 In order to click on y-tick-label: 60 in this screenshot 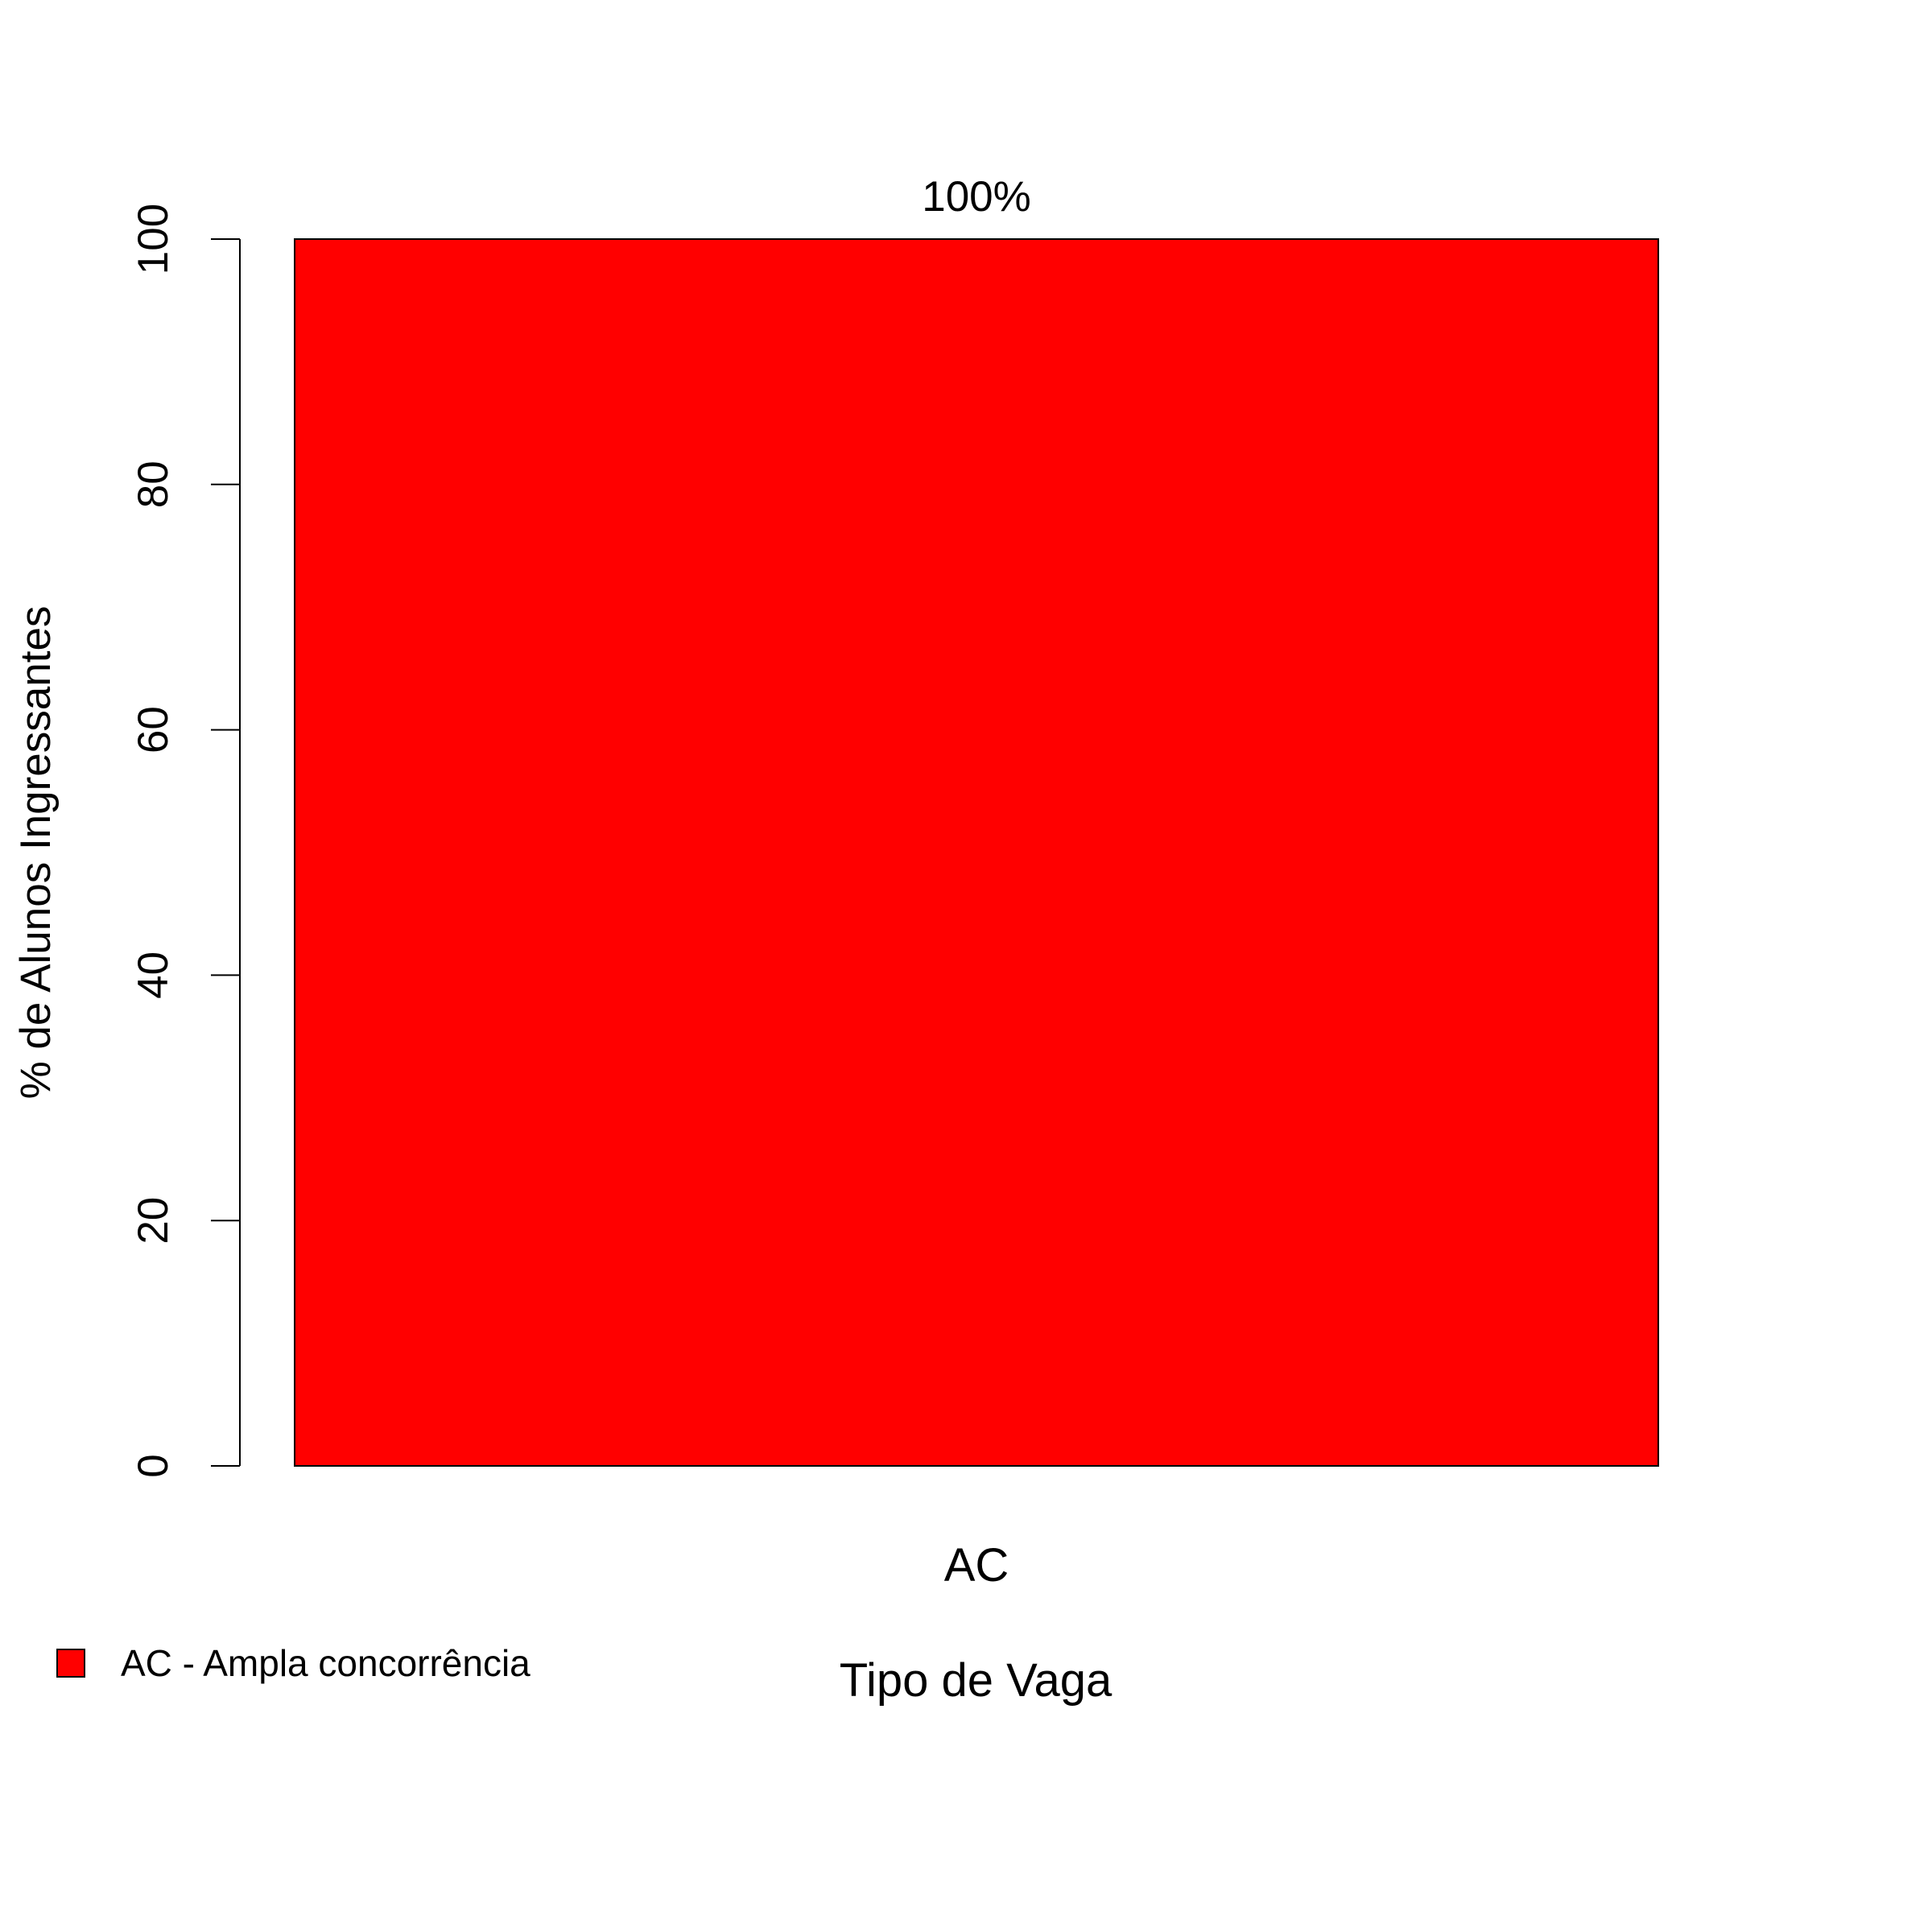, I will do `click(153, 729)`.